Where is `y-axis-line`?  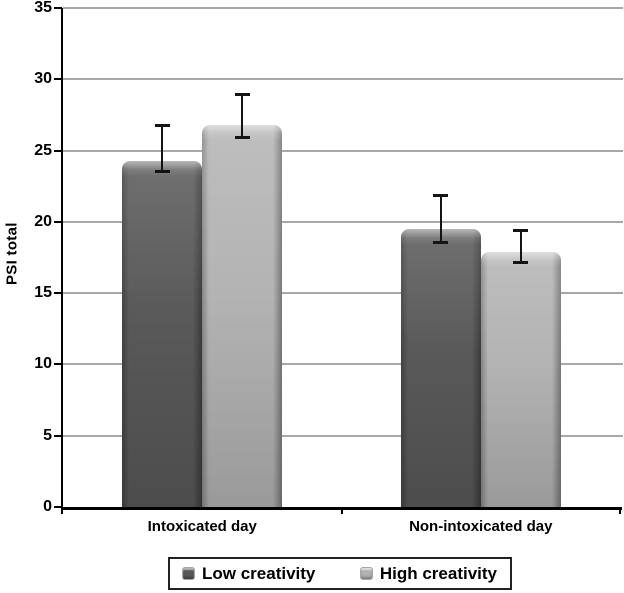 y-axis-line is located at coordinates (62, 261).